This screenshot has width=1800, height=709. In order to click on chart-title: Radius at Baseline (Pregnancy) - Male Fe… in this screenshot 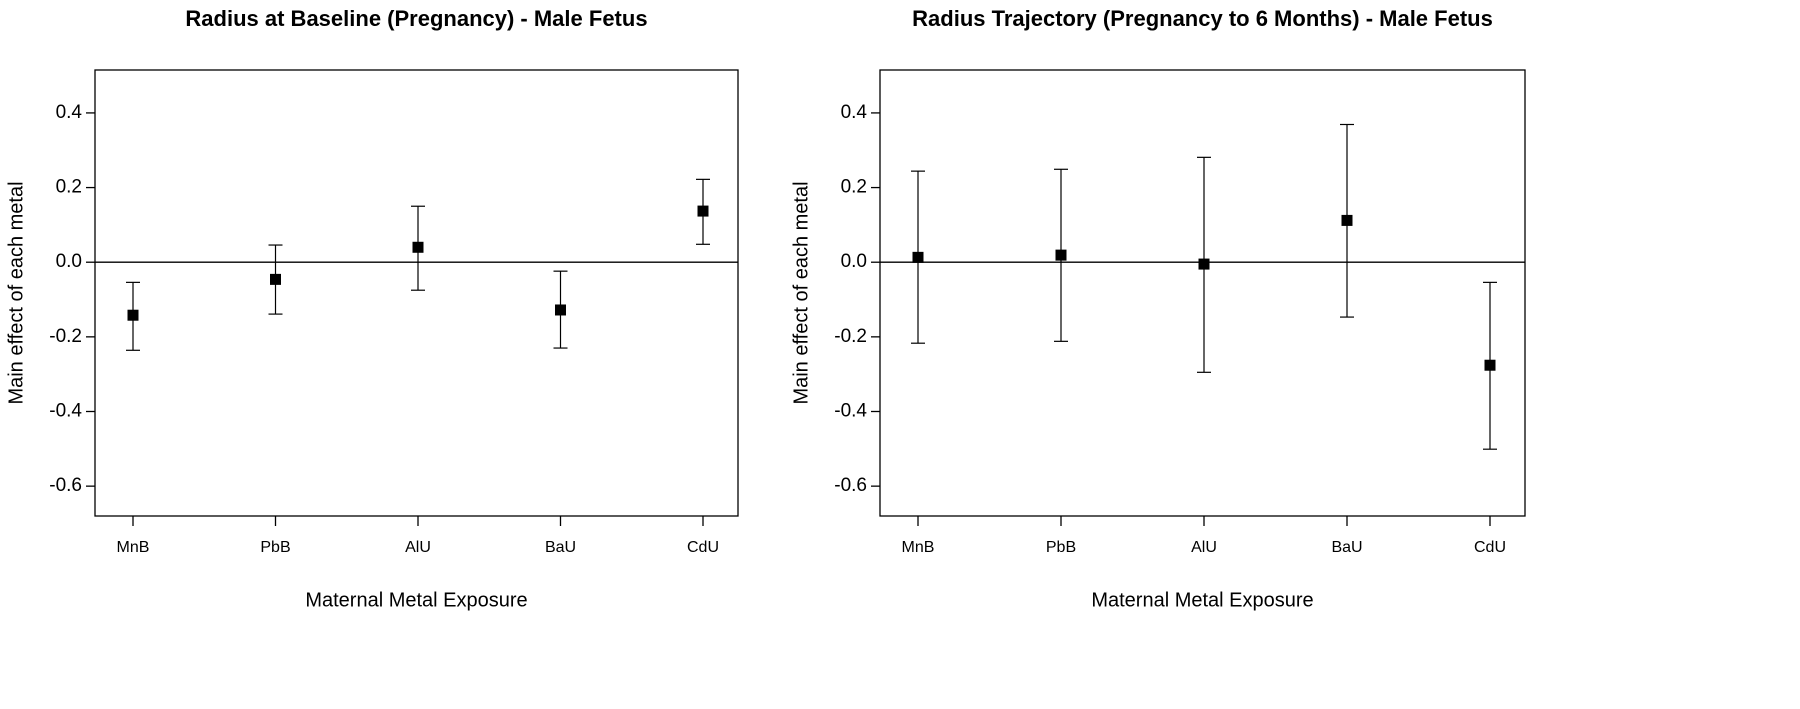, I will do `click(416, 18)`.